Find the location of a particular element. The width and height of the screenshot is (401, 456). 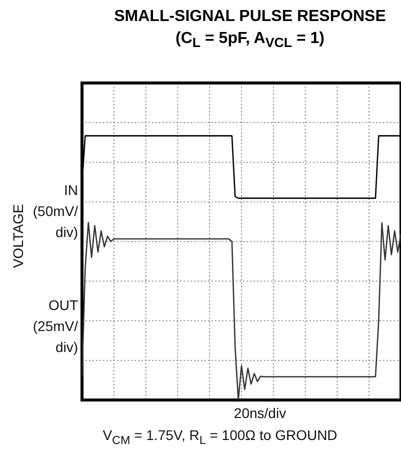

chart-subtitle: (C$_{L}$ = 5pF, A$_{VCL}$ = 1) is located at coordinates (250, 40).